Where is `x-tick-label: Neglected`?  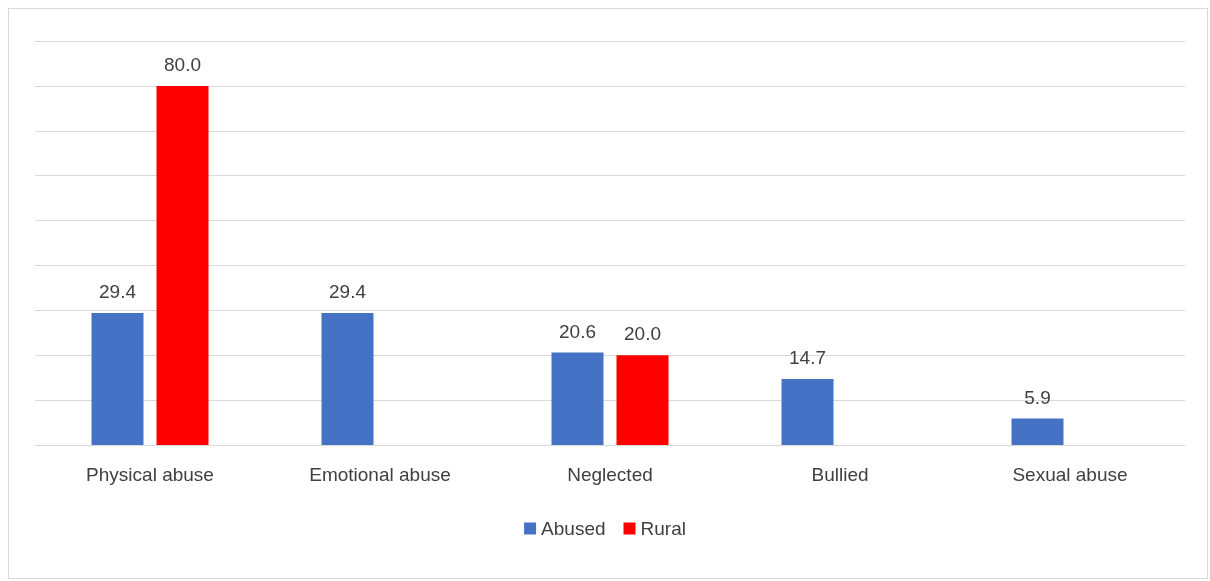 x-tick-label: Neglected is located at coordinates (610, 474).